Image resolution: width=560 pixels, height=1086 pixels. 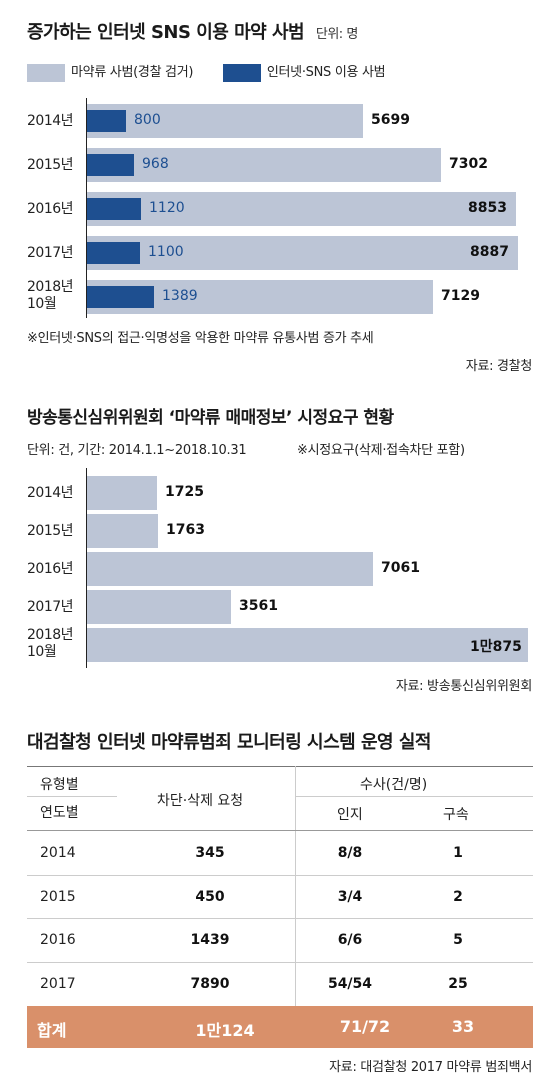 What do you see at coordinates (50, 531) in the screenshot?
I see `chart2-category-label: 2015년` at bounding box center [50, 531].